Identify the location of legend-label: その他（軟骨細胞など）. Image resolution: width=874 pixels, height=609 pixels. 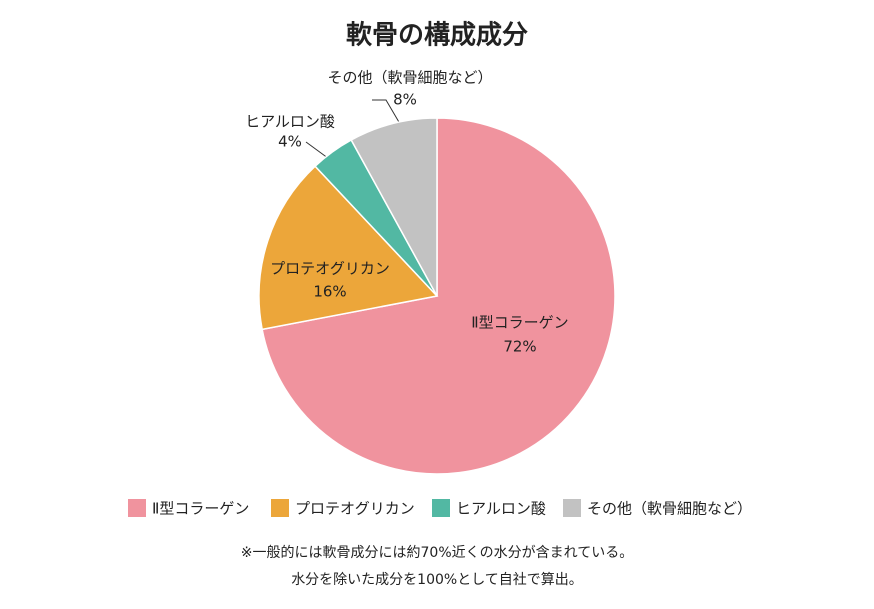
(669, 509).